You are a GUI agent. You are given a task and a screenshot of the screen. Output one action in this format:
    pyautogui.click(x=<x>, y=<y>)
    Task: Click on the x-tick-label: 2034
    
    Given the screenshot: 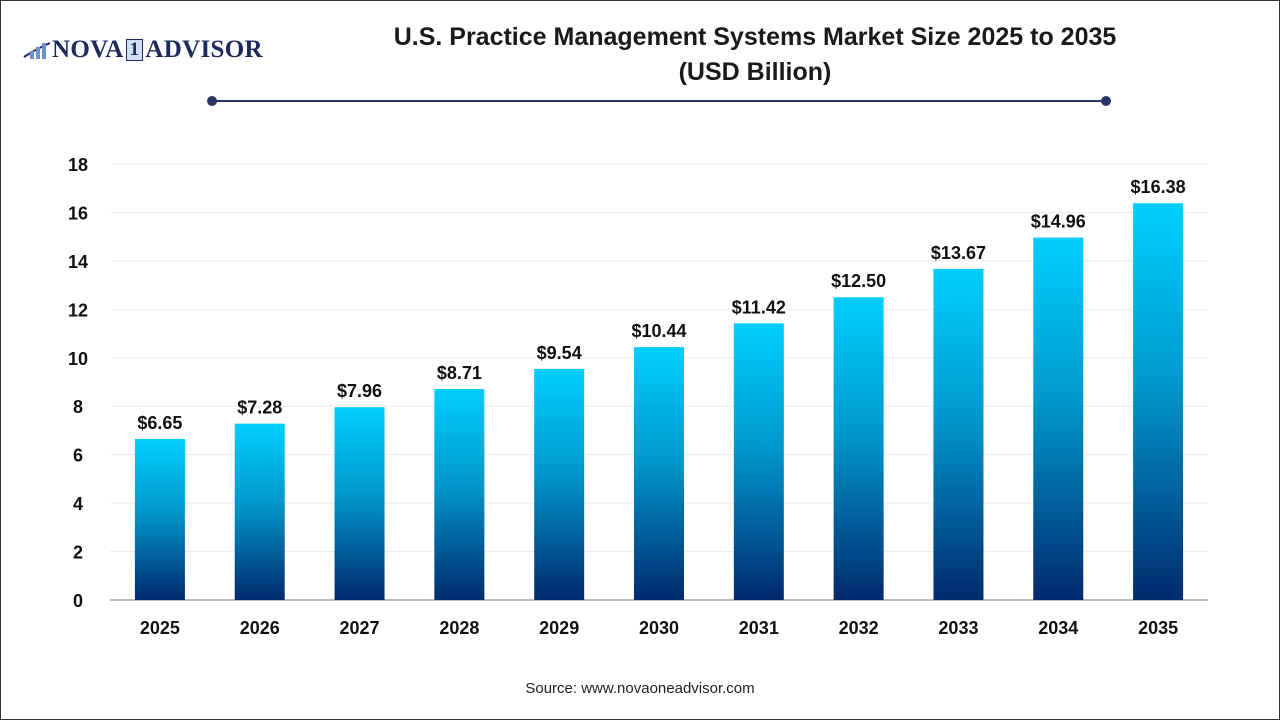 What is the action you would take?
    pyautogui.click(x=1058, y=628)
    